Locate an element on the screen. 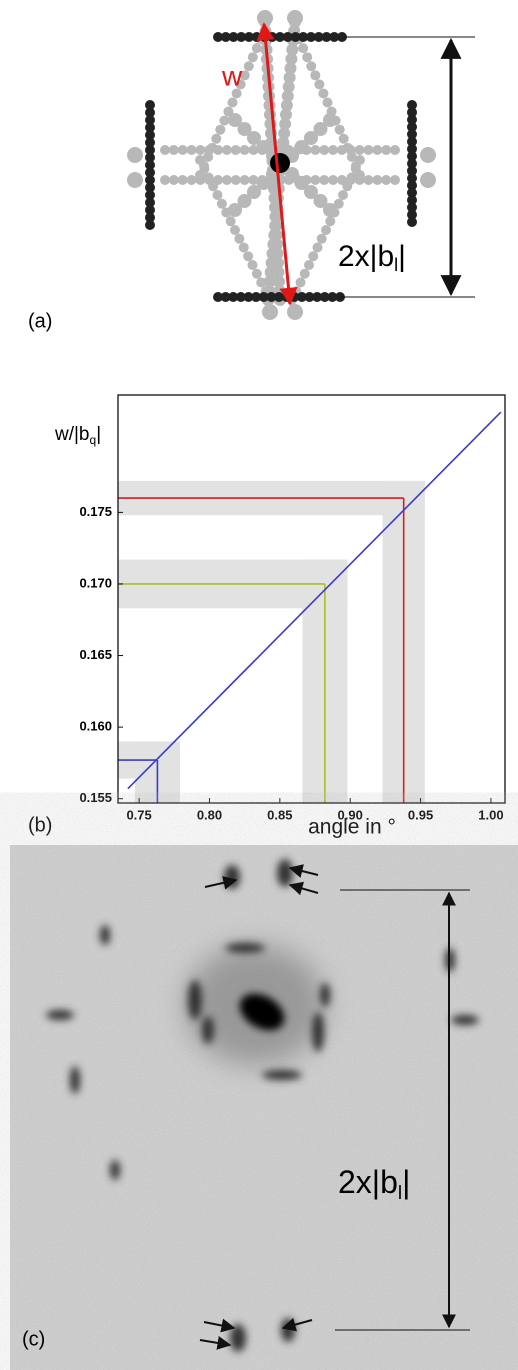 This screenshot has height=1370, width=518. panel-label: (c) is located at coordinates (33, 1339).